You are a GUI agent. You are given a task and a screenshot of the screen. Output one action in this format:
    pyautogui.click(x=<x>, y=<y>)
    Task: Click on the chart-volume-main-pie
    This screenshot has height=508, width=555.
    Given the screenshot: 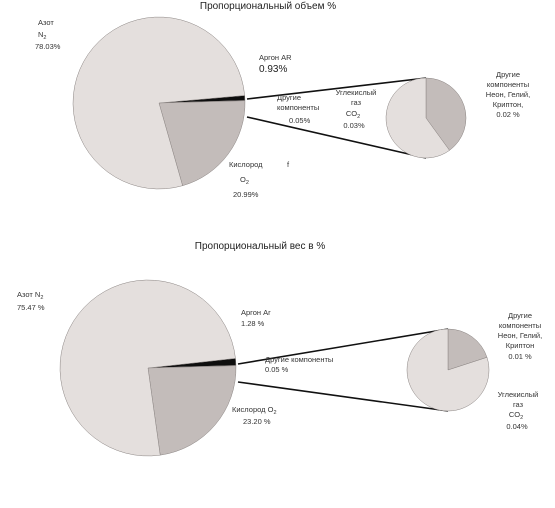 What is the action you would take?
    pyautogui.click(x=159, y=103)
    